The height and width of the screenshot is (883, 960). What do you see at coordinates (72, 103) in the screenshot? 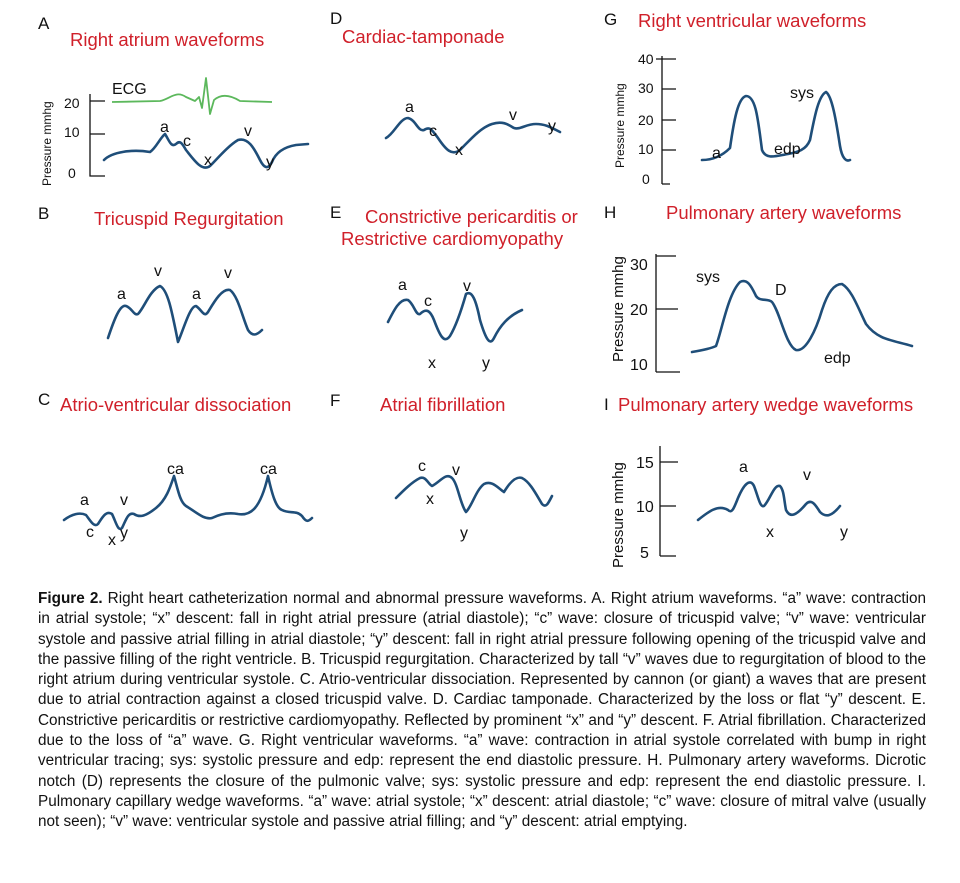
I see `panel-a-tick-20: 20` at bounding box center [72, 103].